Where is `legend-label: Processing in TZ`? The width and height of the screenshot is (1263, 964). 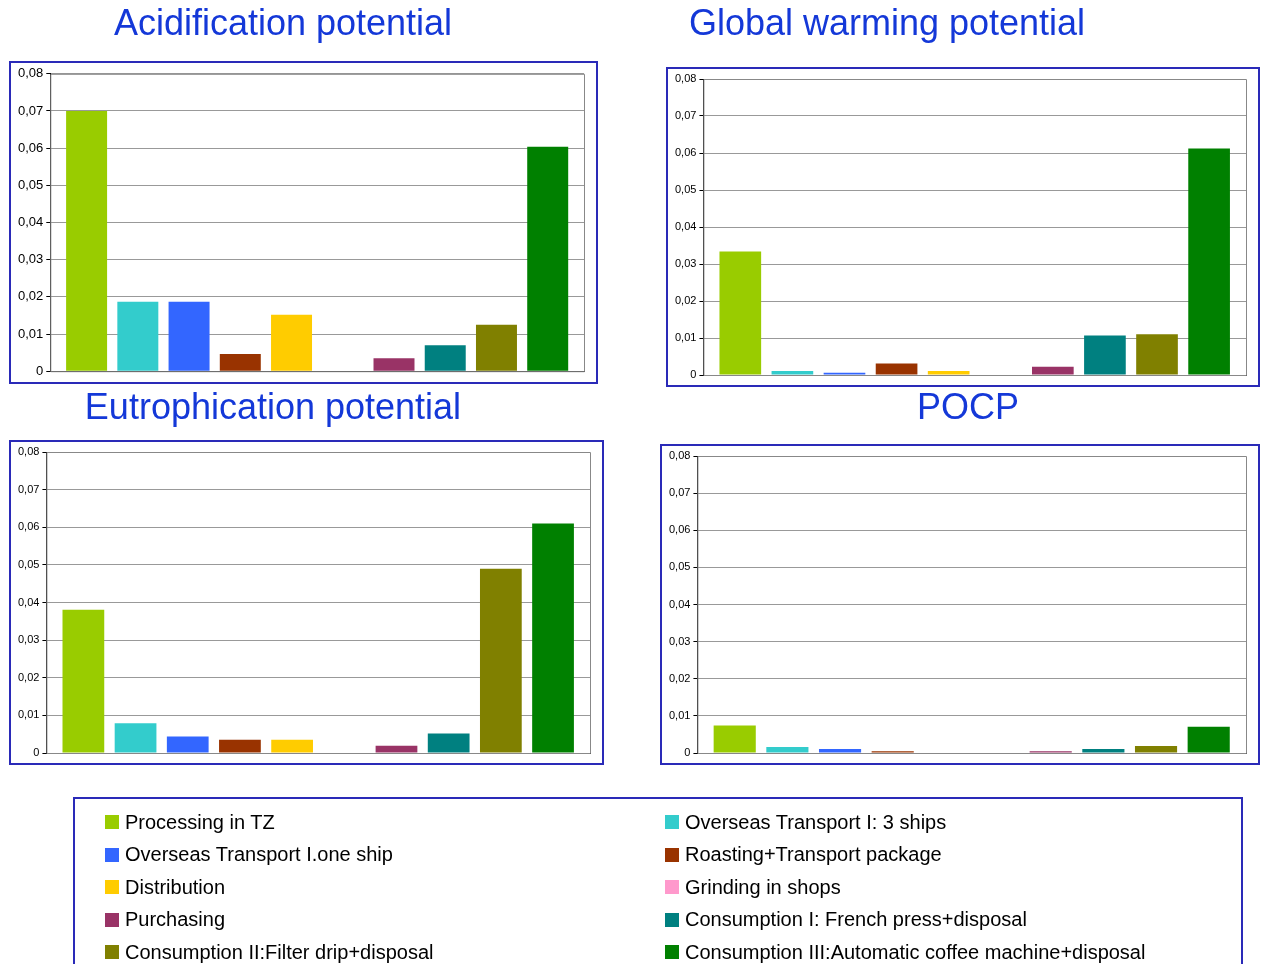 legend-label: Processing in TZ is located at coordinates (200, 822).